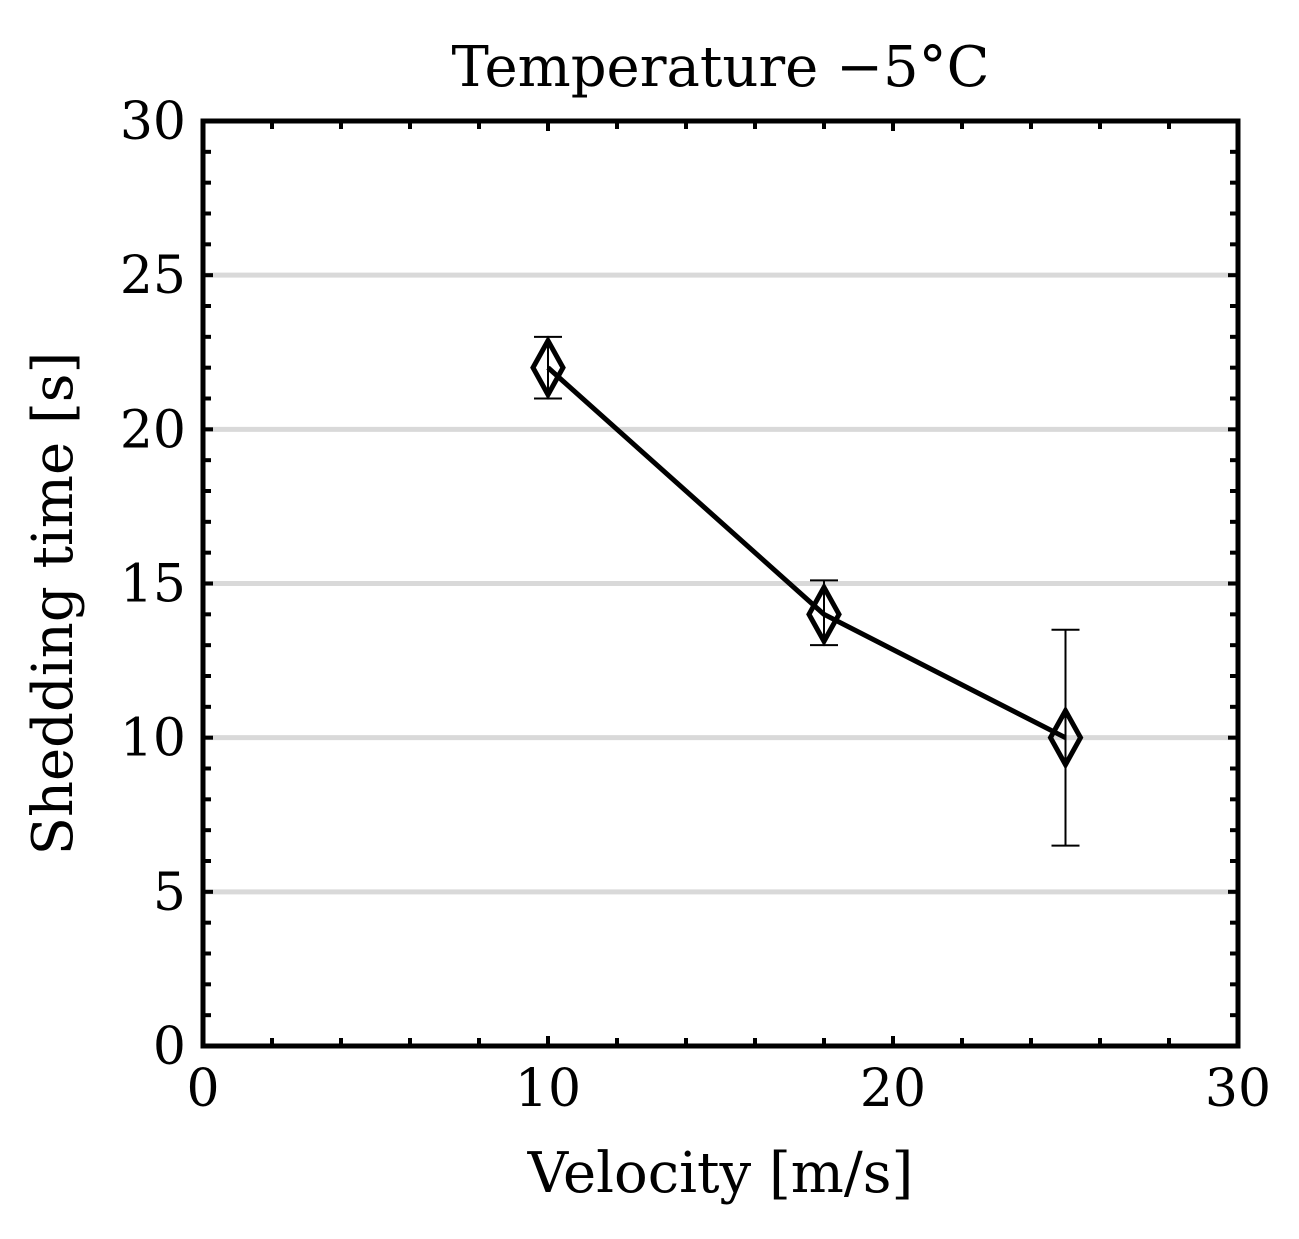 The width and height of the screenshot is (1299, 1239). I want to click on x-tick-label-0: 0, so click(202, 1089).